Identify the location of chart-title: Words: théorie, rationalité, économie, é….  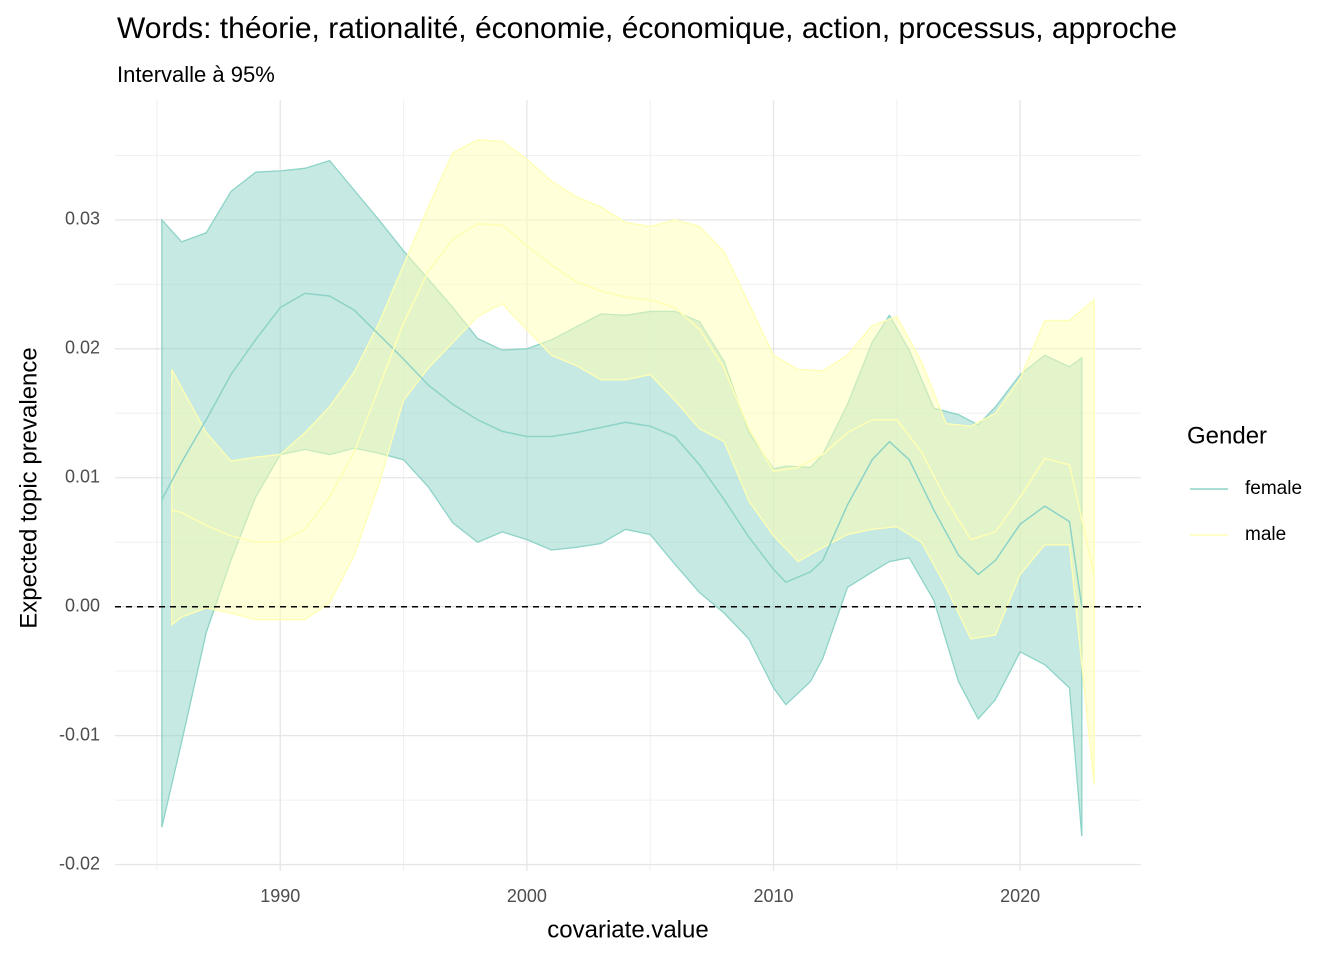
(647, 28).